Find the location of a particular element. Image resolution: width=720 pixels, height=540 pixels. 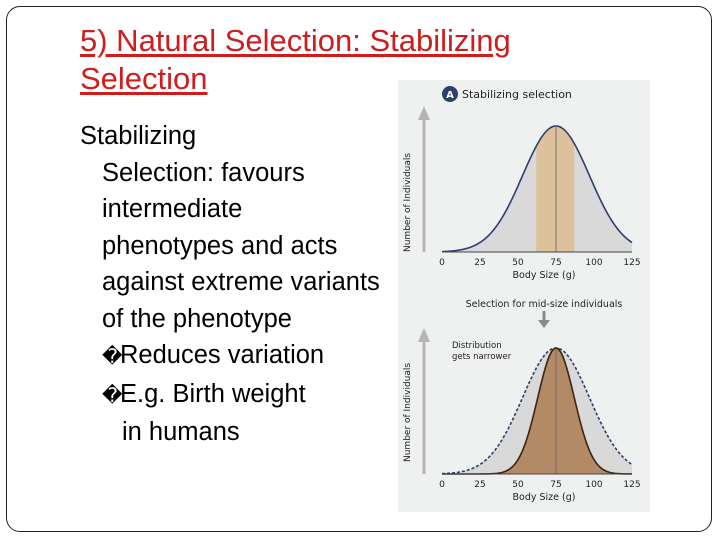

bottom-x-axis-label: Body Size (g) is located at coordinates (544, 497).